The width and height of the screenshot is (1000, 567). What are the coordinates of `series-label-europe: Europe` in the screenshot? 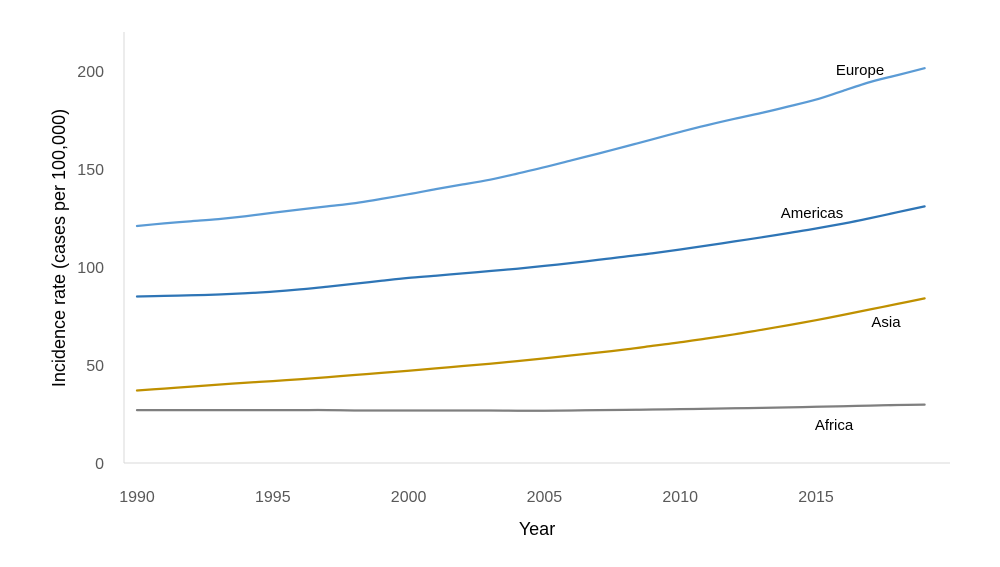 It's located at (860, 70).